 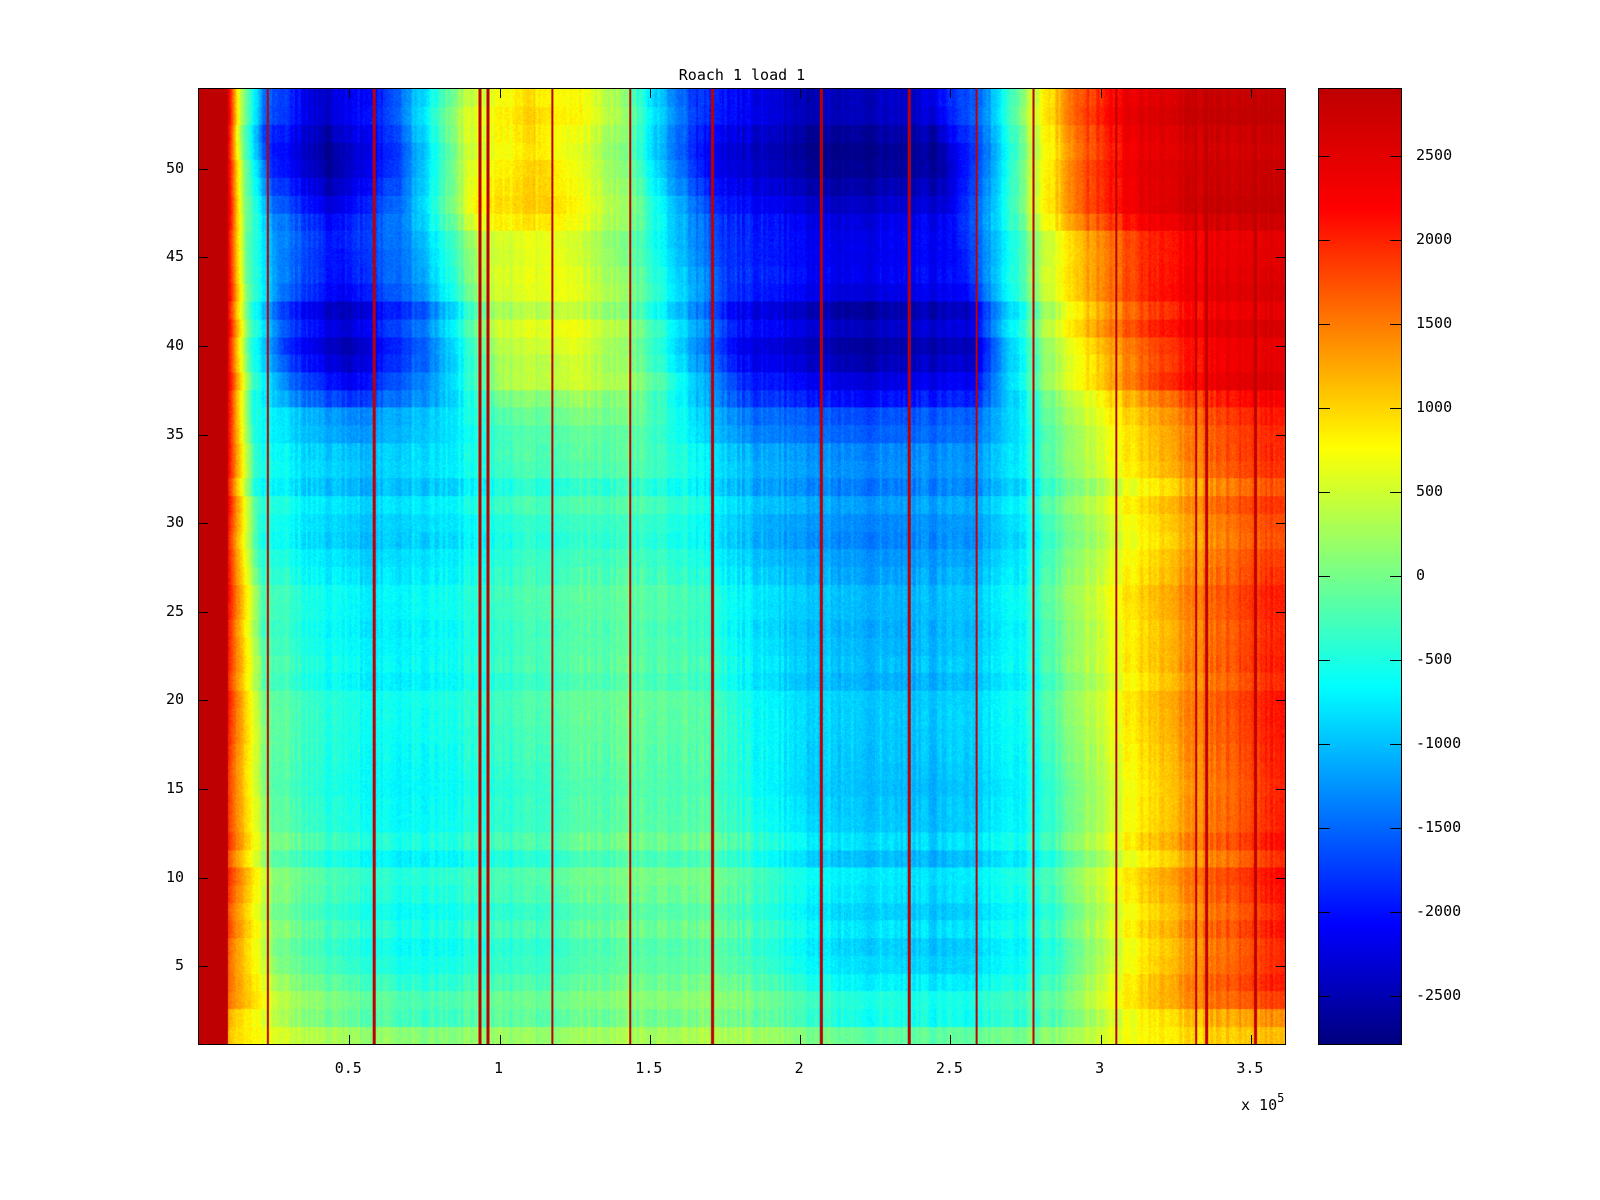 What do you see at coordinates (174, 876) in the screenshot?
I see `y-tick-label: 10` at bounding box center [174, 876].